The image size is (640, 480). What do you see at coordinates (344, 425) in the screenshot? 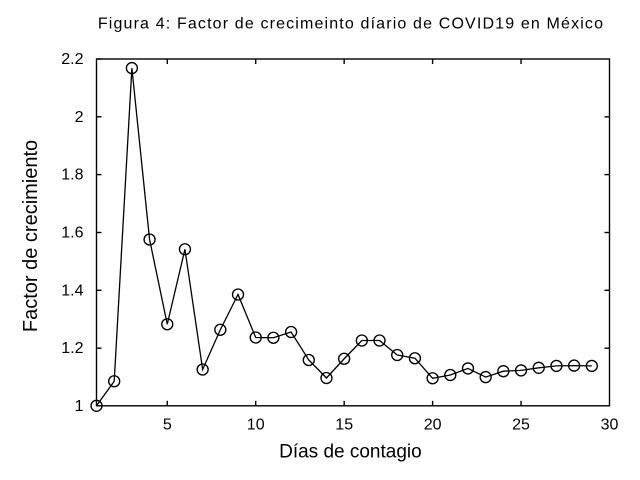
I see `svg-text: 15` at bounding box center [344, 425].